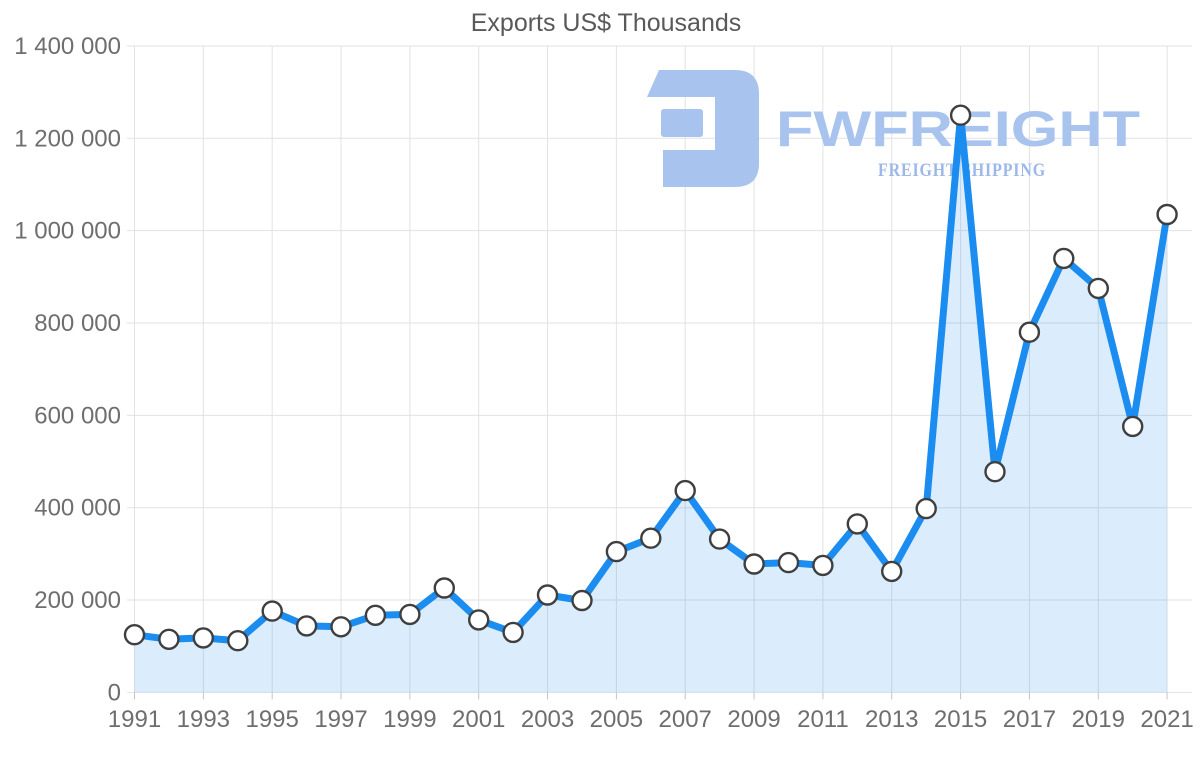 This screenshot has width=1200, height=763. I want to click on x-axis-tick-label: 1991, so click(134, 719).